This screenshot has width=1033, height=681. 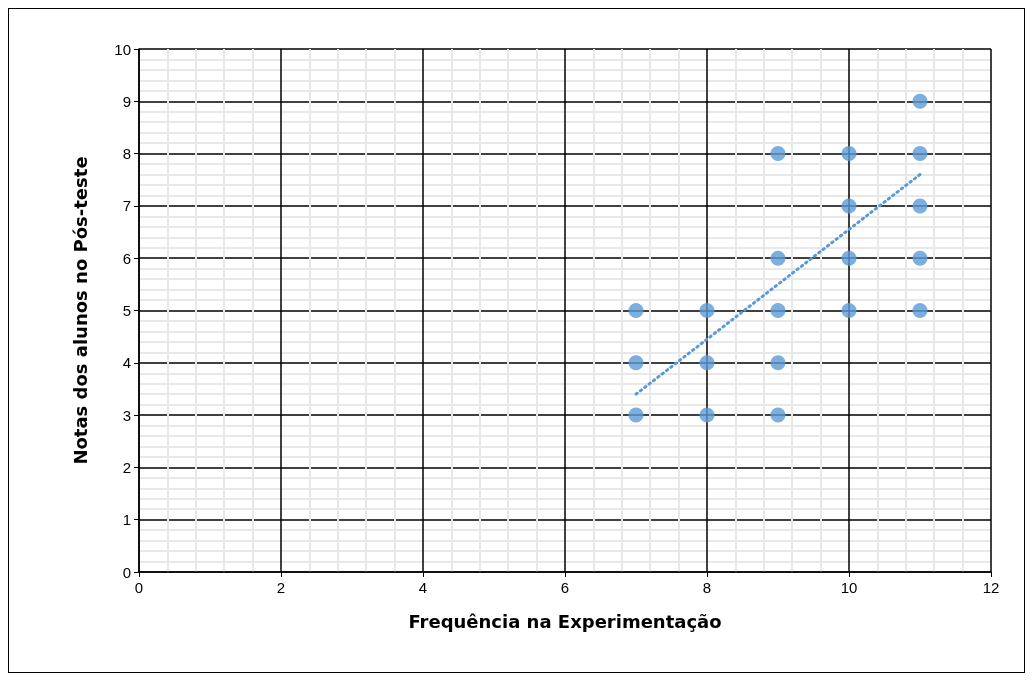 What do you see at coordinates (991, 587) in the screenshot?
I see `x-tick-label: 12` at bounding box center [991, 587].